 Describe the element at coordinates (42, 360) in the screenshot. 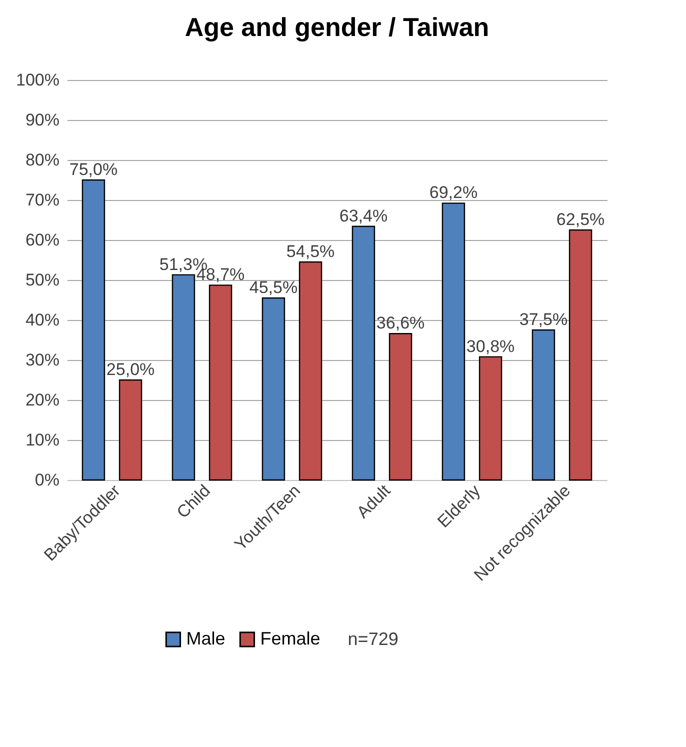

I see `y-tick-label: 30%` at that location.